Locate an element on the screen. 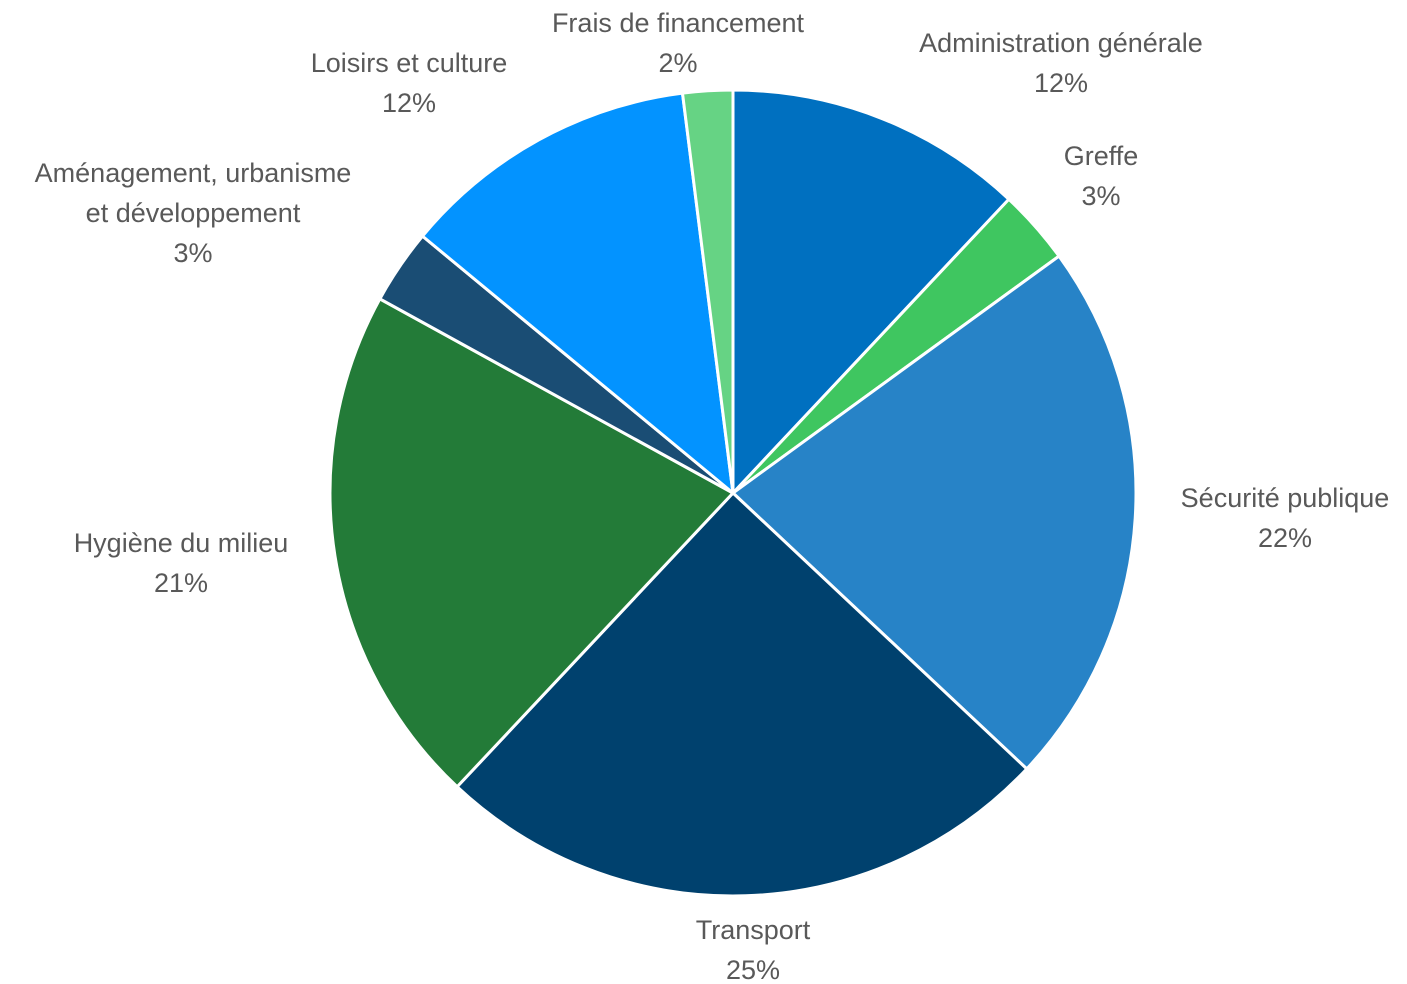 The image size is (1407, 984). slice-category-label: et développement is located at coordinates (193, 213).